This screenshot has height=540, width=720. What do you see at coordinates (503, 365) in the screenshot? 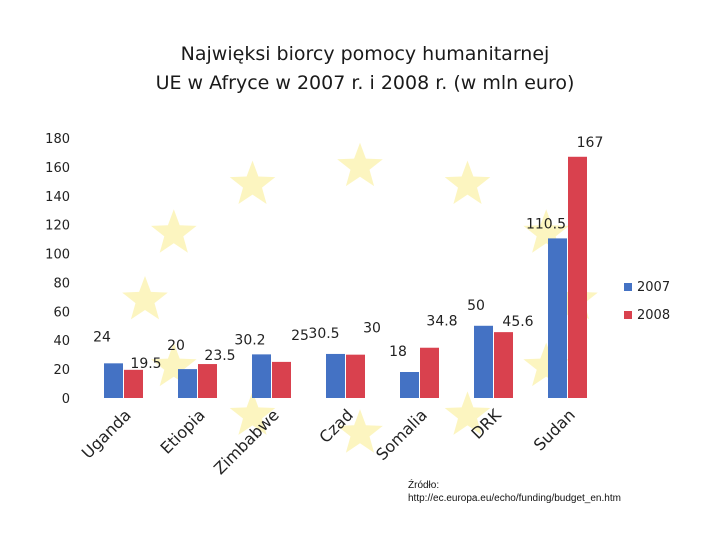
I see `bar-2008-drk` at bounding box center [503, 365].